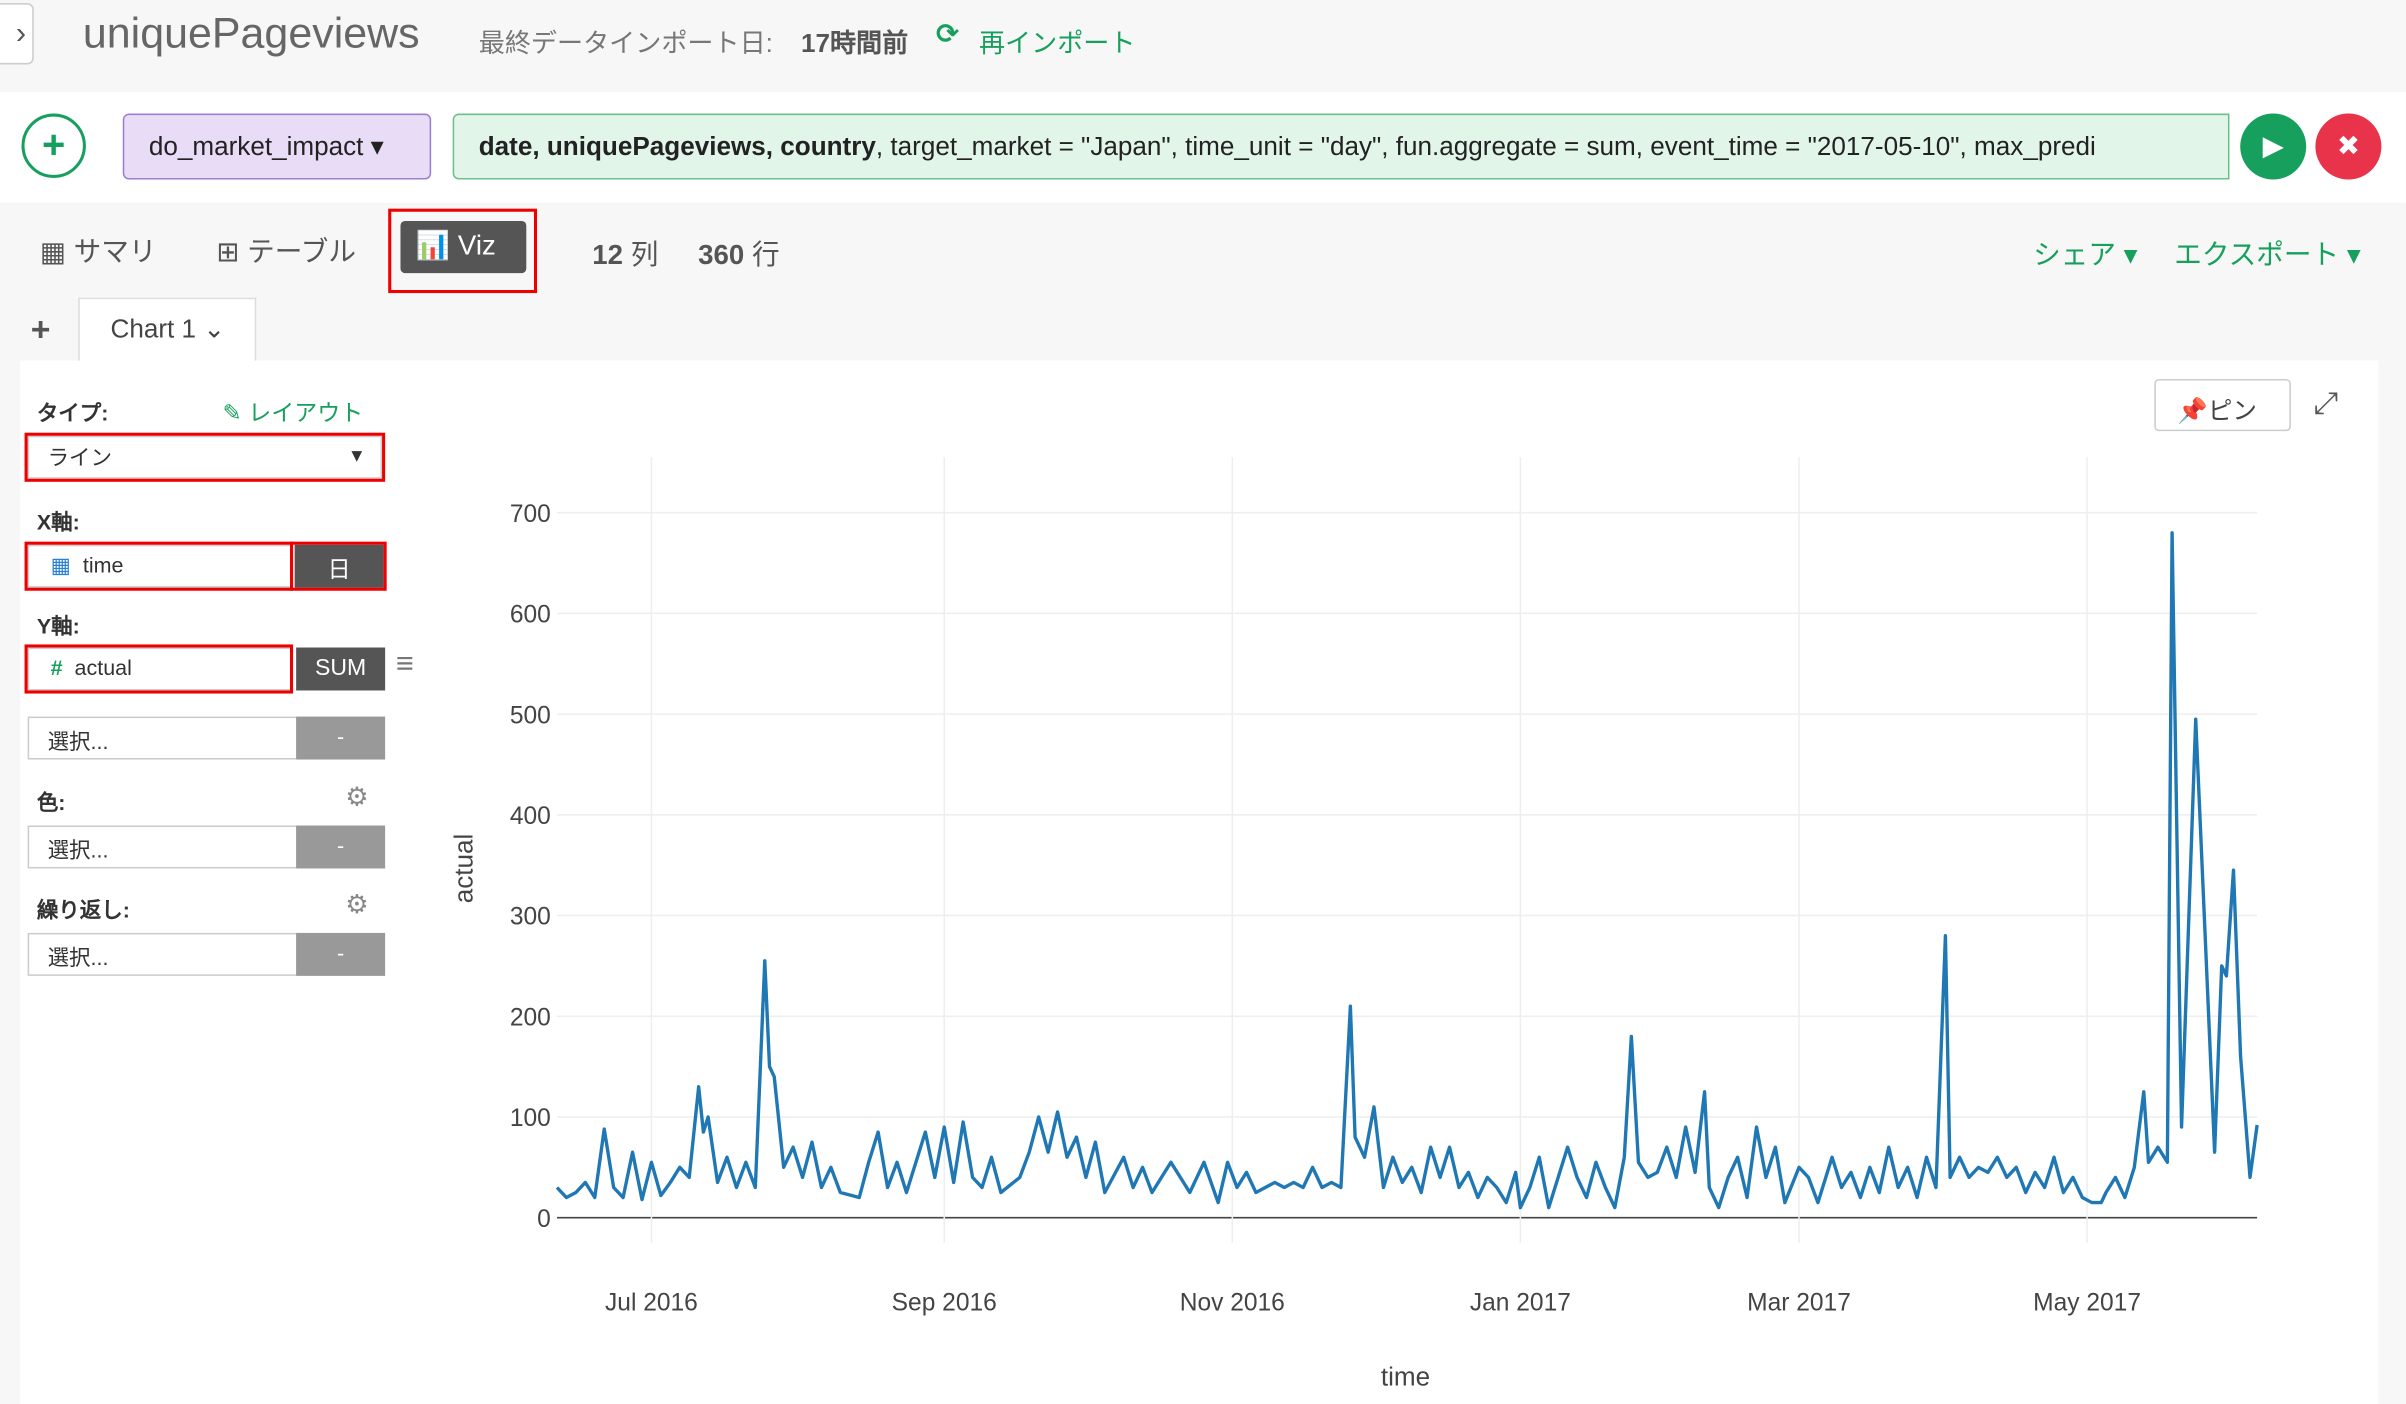 The width and height of the screenshot is (2406, 1404). Describe the element at coordinates (2257, 255) in the screenshot. I see `export-label: エクスポート` at that location.